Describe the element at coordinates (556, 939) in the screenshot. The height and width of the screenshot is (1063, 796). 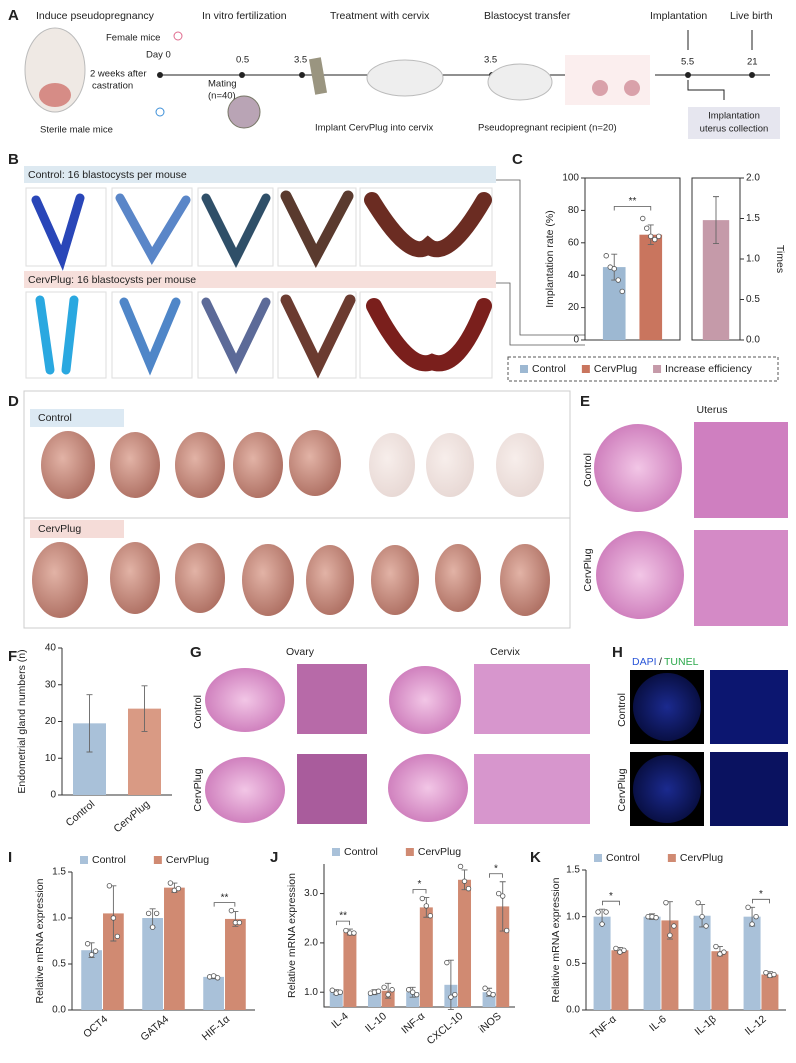
I see `y-axis-label: Relative mRNA expression` at that location.